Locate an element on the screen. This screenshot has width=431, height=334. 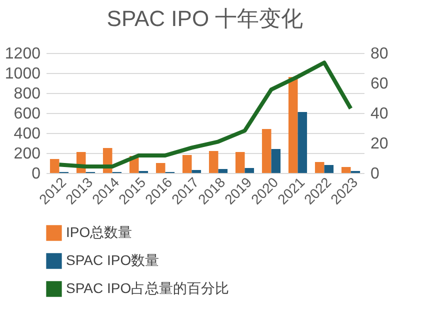
legend-label: SPAC IPO数量 is located at coordinates (113, 260).